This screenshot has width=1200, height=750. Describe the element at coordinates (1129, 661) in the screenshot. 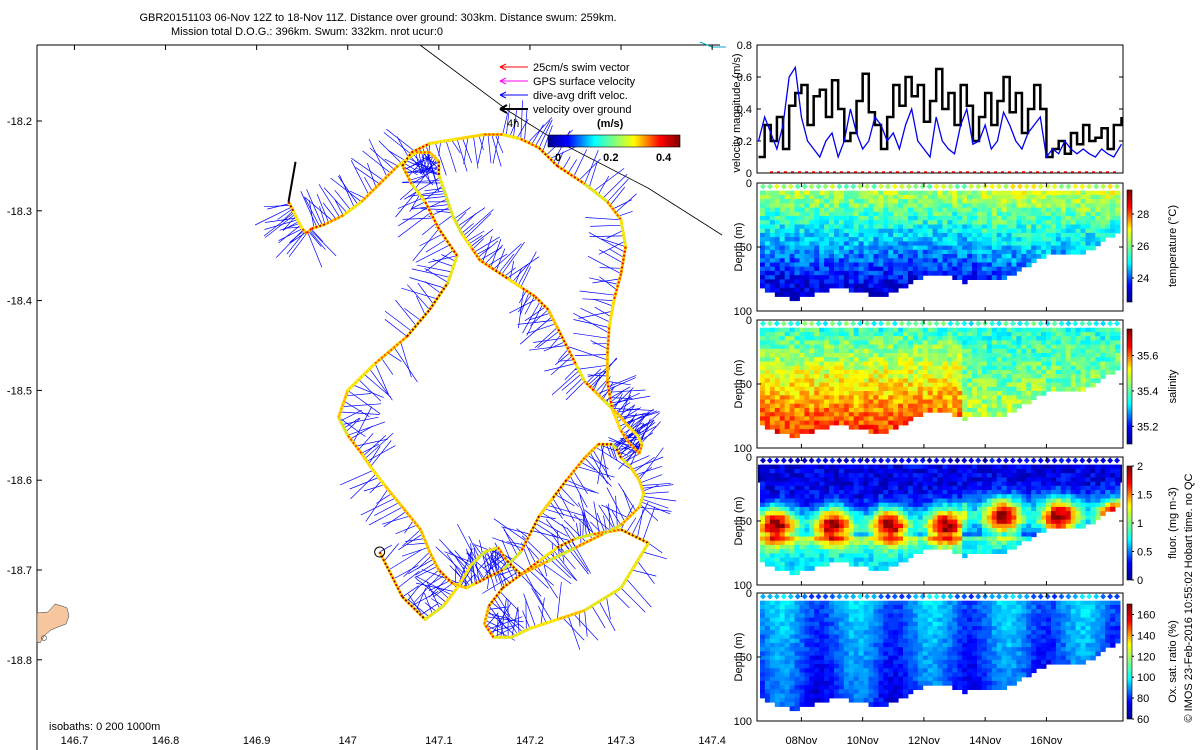

I see `profile-colorbar` at that location.